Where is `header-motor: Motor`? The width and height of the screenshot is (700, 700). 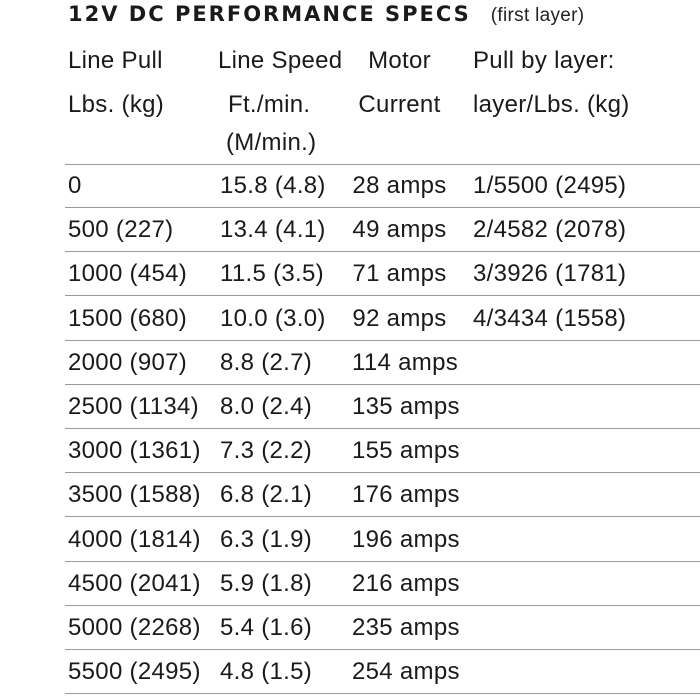 header-motor: Motor is located at coordinates (399, 60).